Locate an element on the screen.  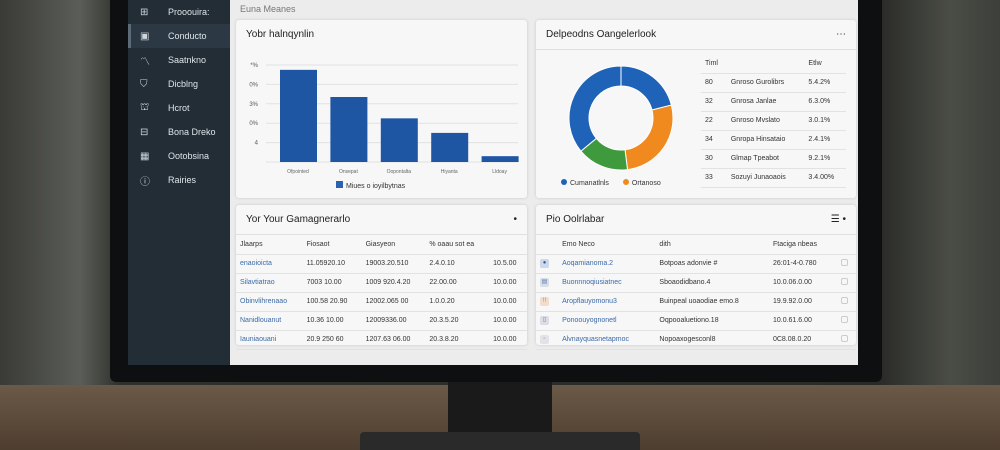
sidebar-item: ⛉ Dicblng is located at coordinates (179, 84).